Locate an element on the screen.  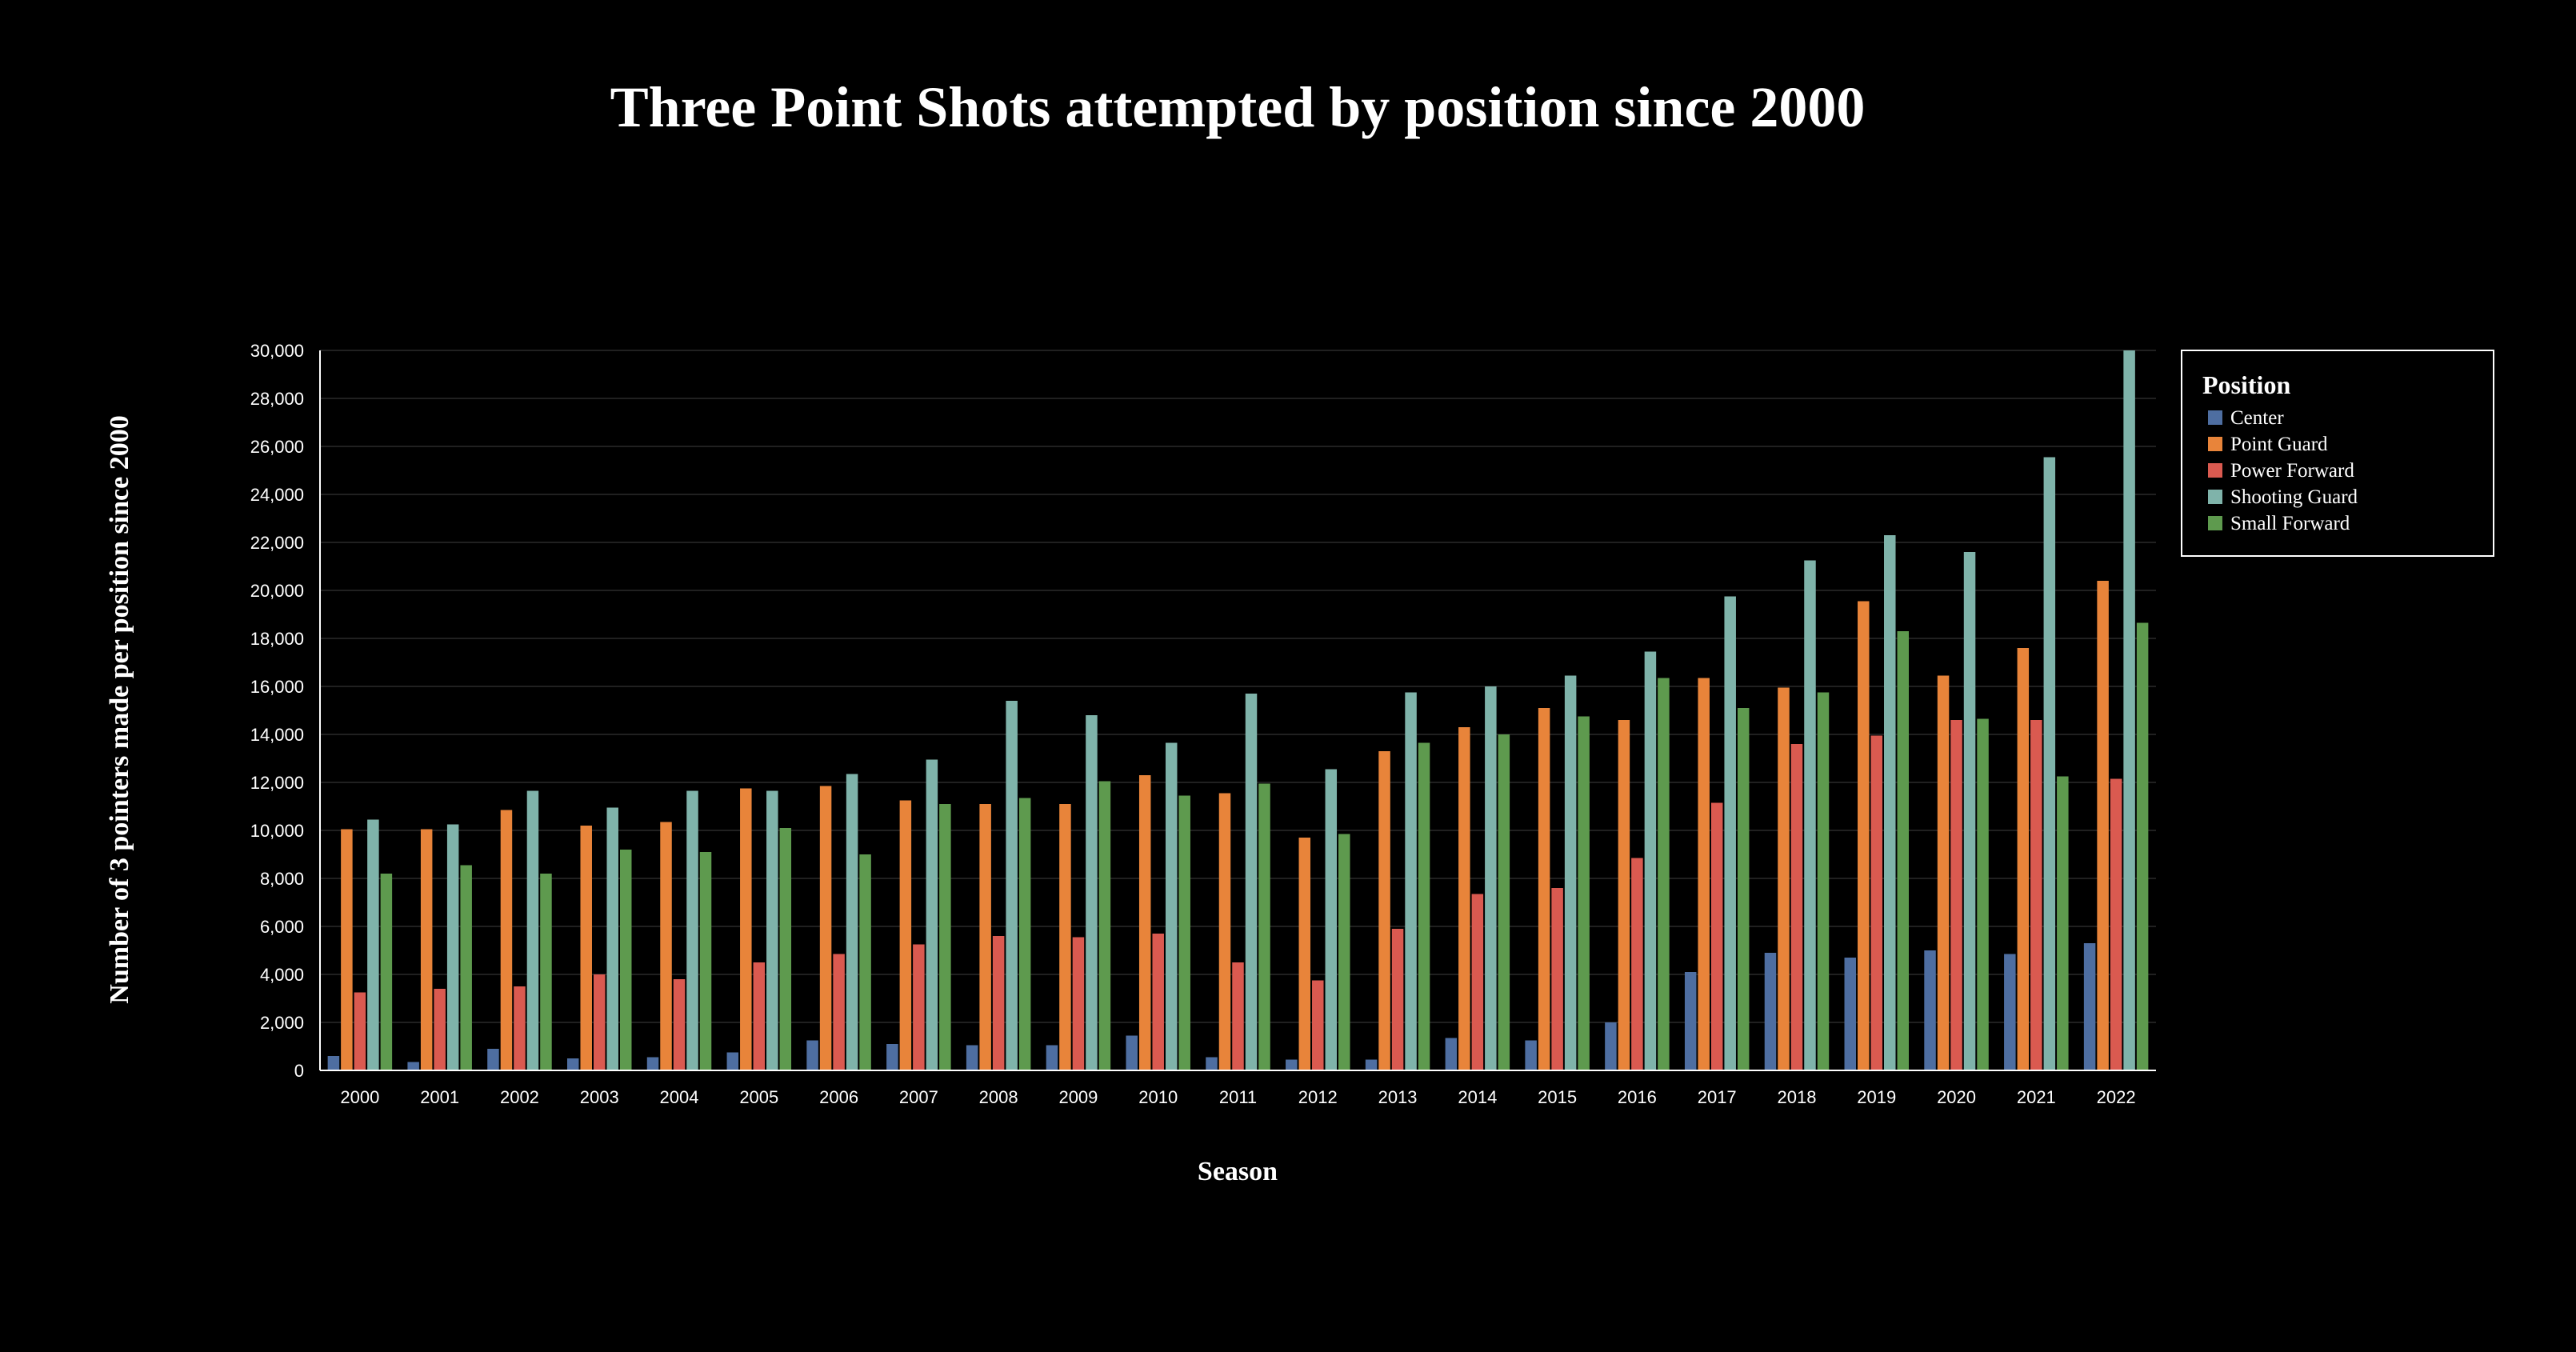
x-tick-label: 2006 is located at coordinates (838, 1097).